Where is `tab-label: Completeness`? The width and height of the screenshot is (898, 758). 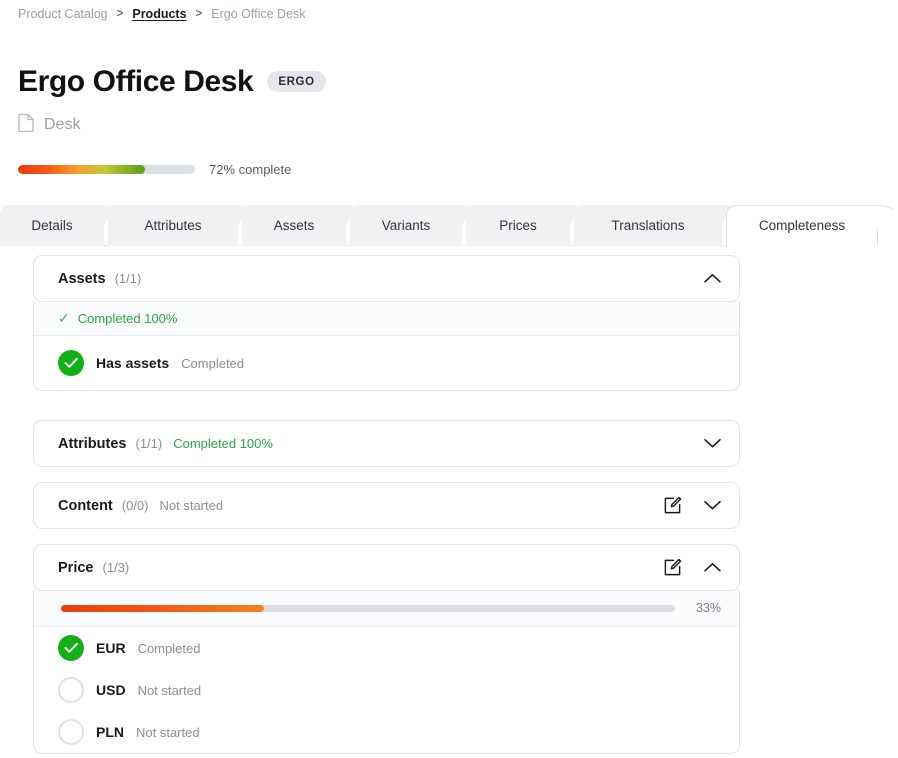 tab-label: Completeness is located at coordinates (802, 225).